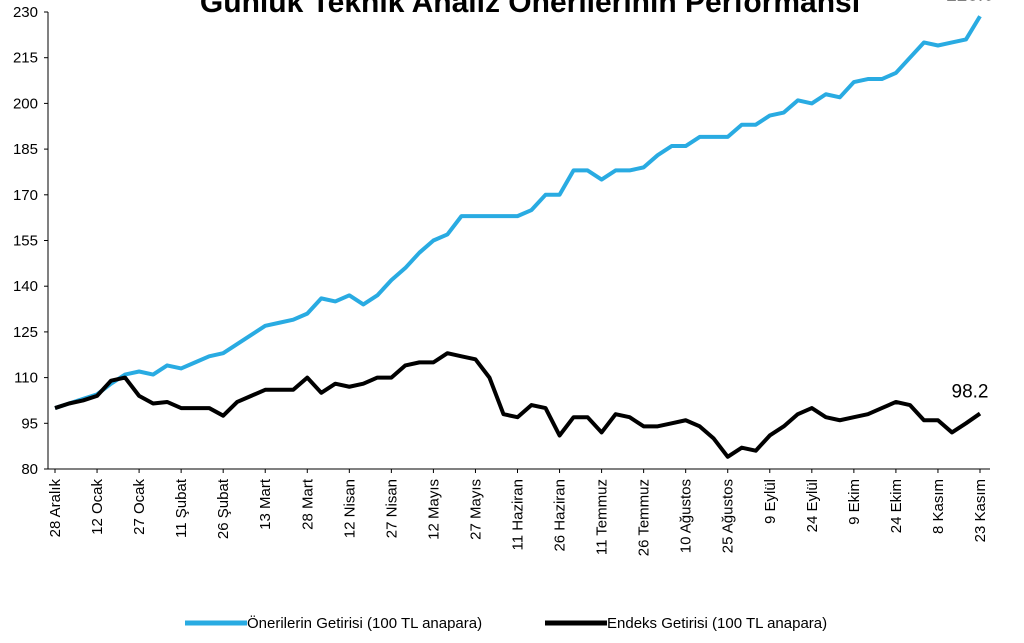  What do you see at coordinates (55, 508) in the screenshot?
I see `x-tick-label: 28 Aralık` at bounding box center [55, 508].